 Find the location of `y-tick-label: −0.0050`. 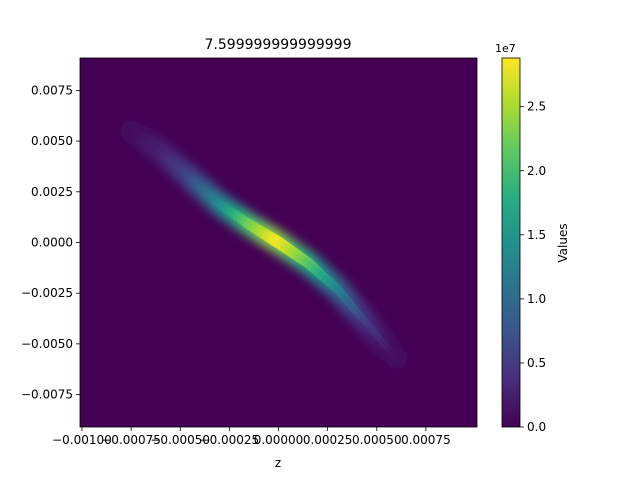

y-tick-label: −0.0050 is located at coordinates (47, 344).